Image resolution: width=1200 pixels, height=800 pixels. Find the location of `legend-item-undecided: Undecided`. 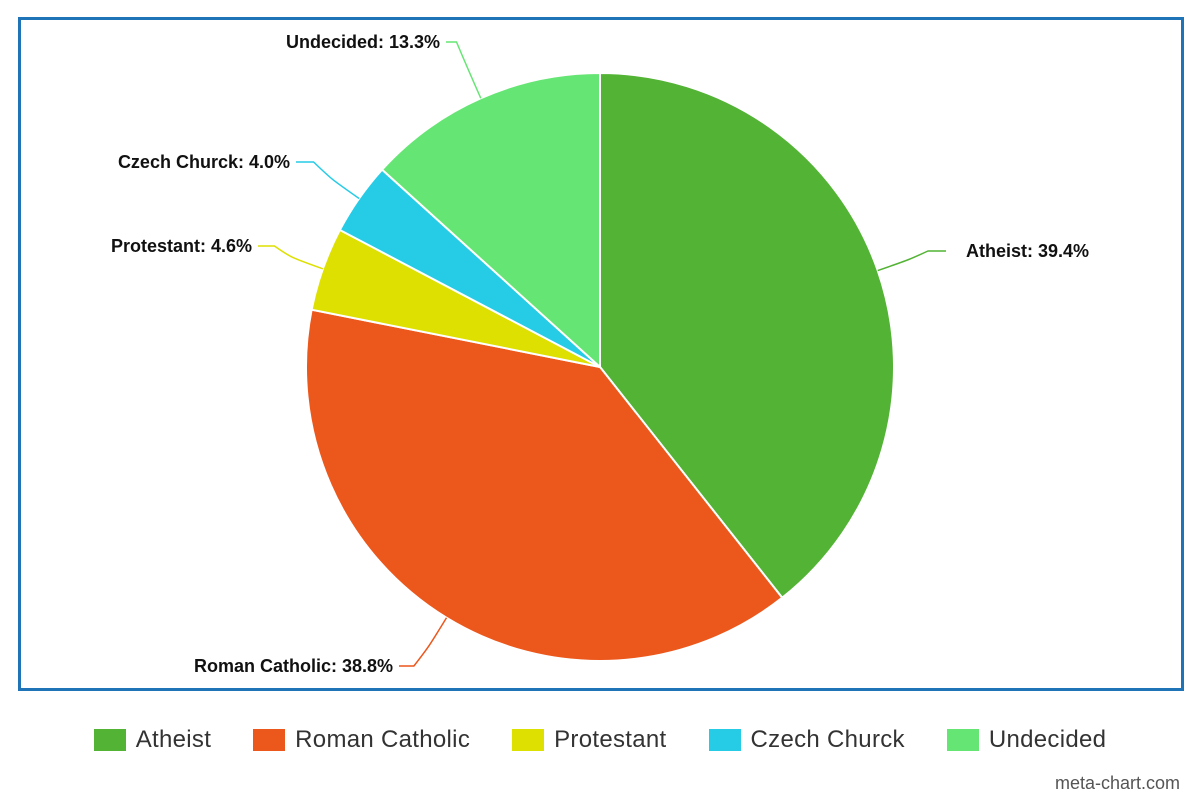

legend-item-undecided: Undecided is located at coordinates (1026, 740).